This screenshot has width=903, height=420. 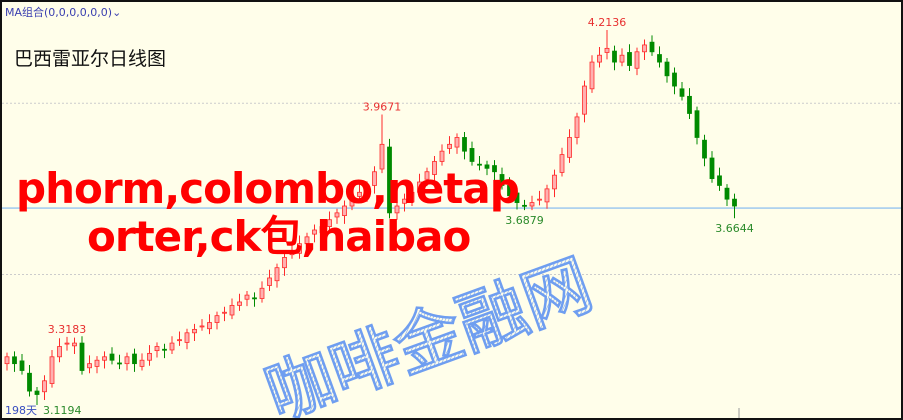 What do you see at coordinates (21, 410) in the screenshot?
I see `period-label: 198天` at bounding box center [21, 410].